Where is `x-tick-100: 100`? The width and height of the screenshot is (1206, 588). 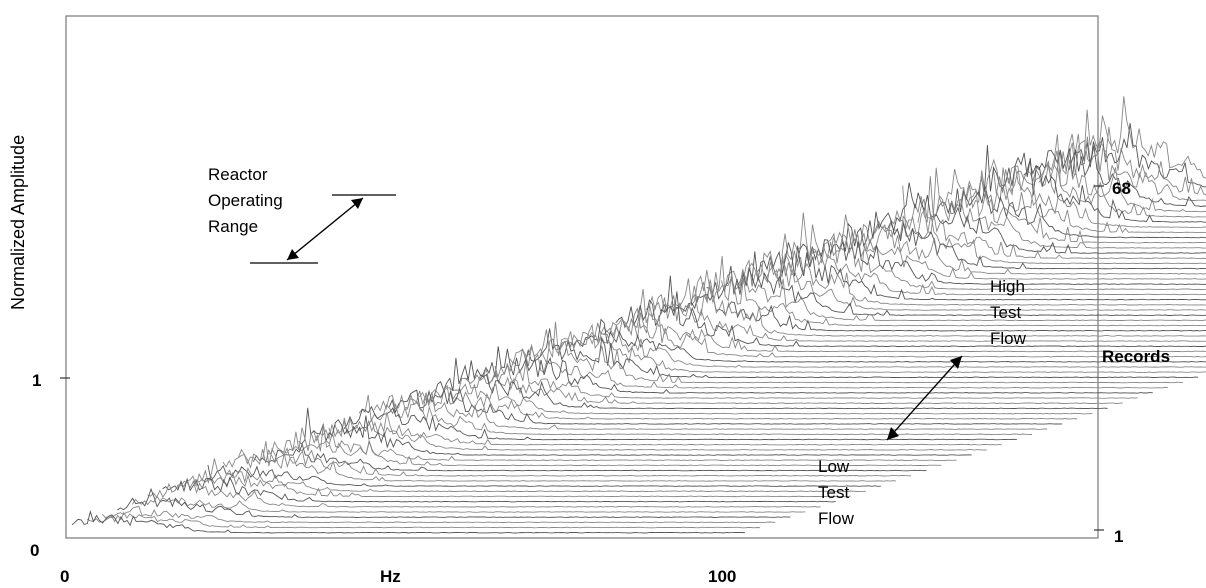
x-tick-100: 100 is located at coordinates (722, 576).